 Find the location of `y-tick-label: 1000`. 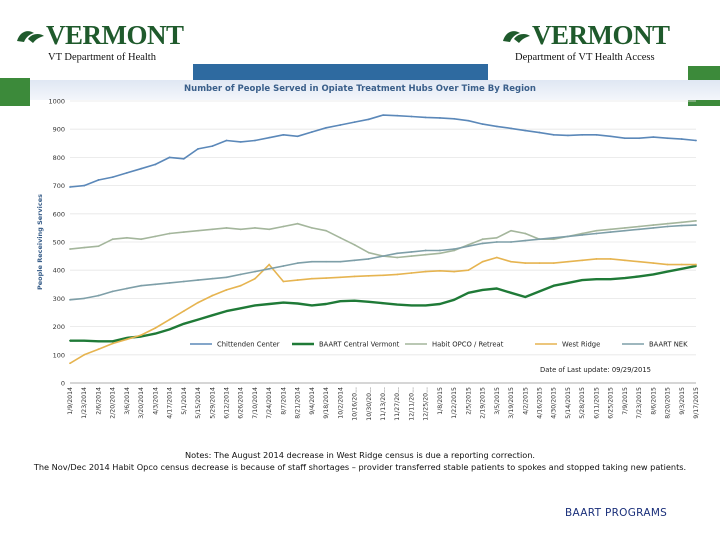

y-tick-label: 1000 is located at coordinates (56, 102).